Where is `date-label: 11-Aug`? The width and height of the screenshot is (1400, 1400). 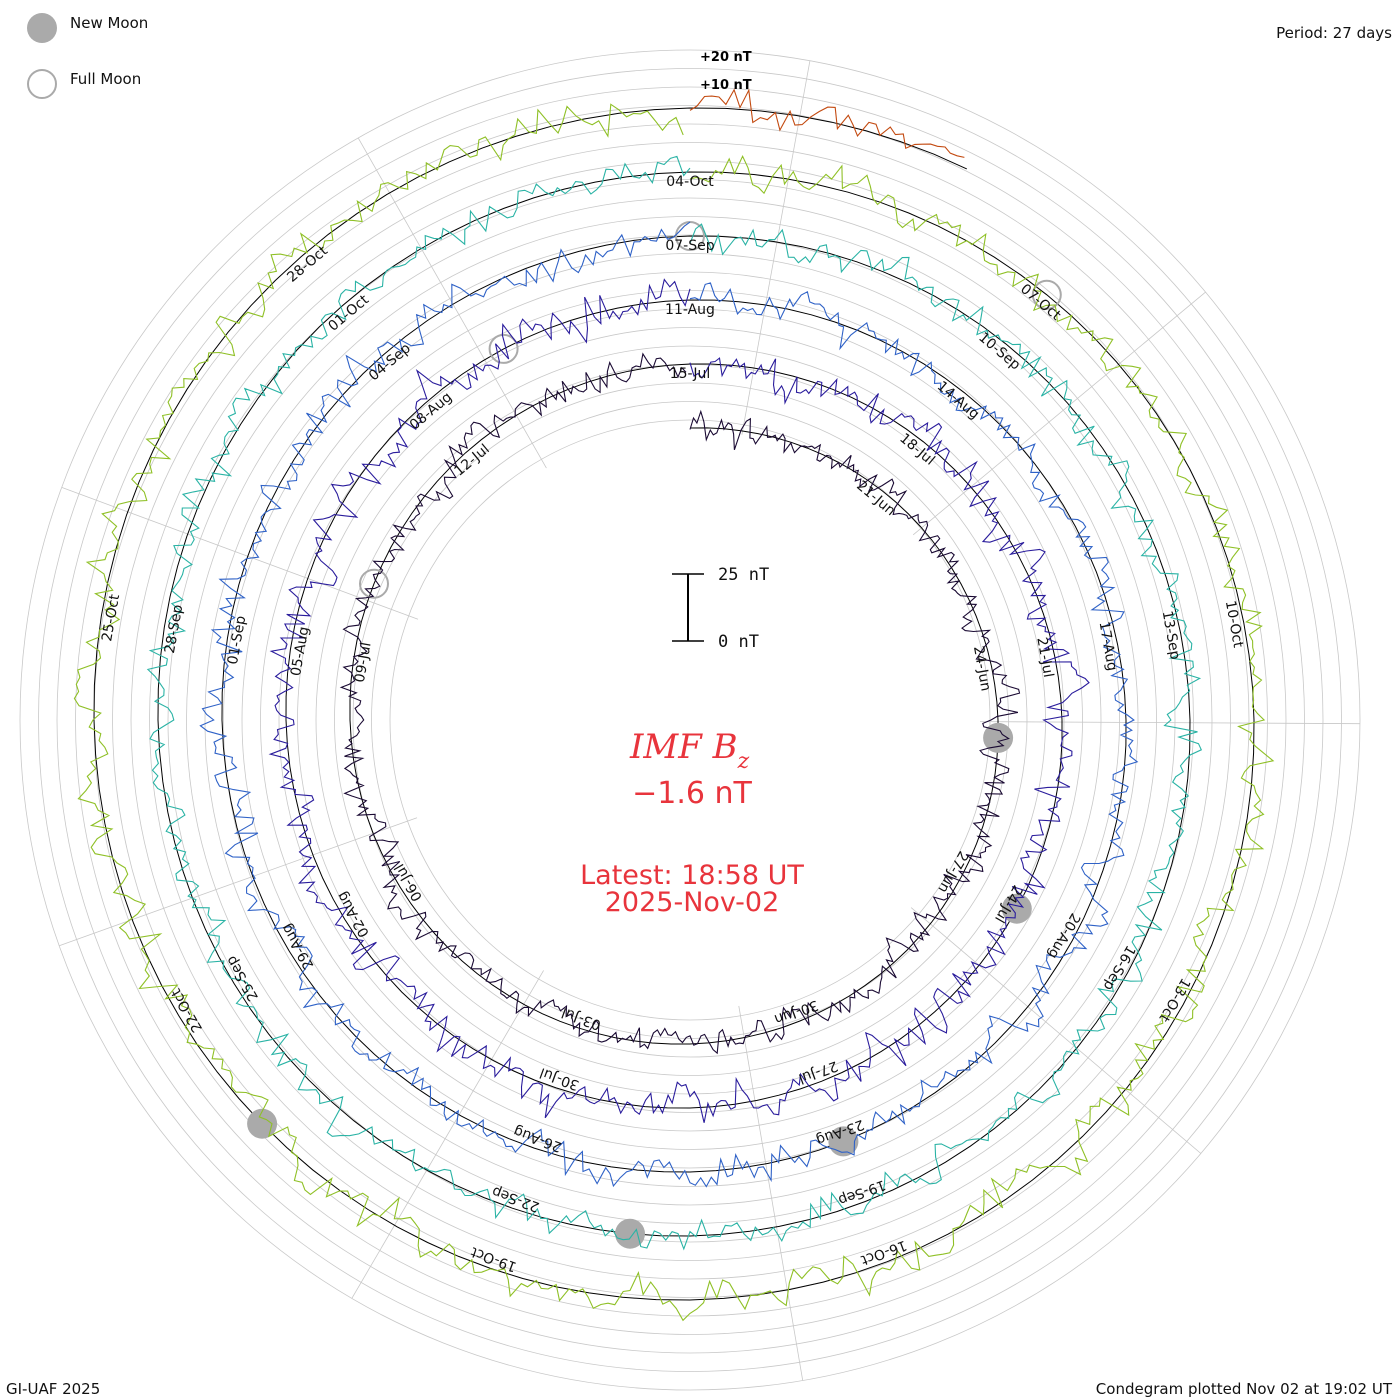 date-label: 11-Aug is located at coordinates (690, 310).